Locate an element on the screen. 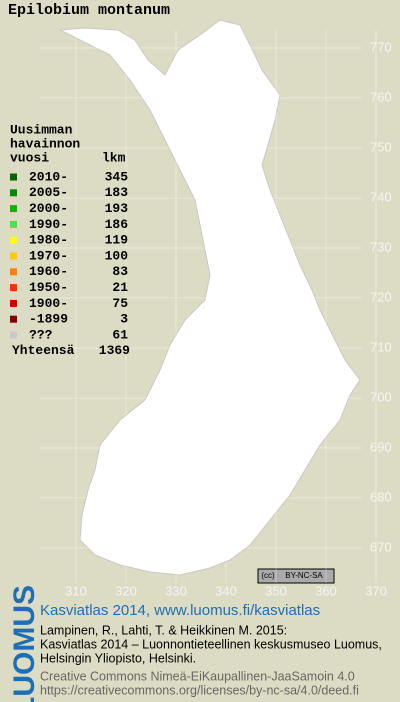  x-tick-label: 310 is located at coordinates (76, 590).